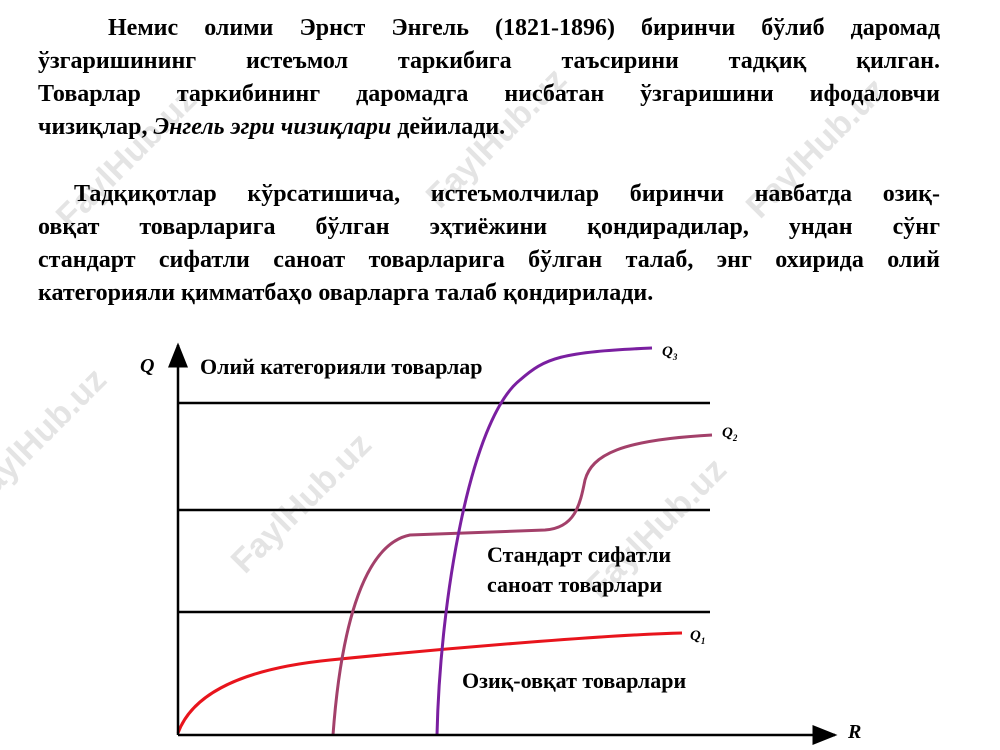 The image size is (1000, 750). Describe the element at coordinates (93, 127) in the screenshot. I see `text-run: чизиқлар,` at that location.